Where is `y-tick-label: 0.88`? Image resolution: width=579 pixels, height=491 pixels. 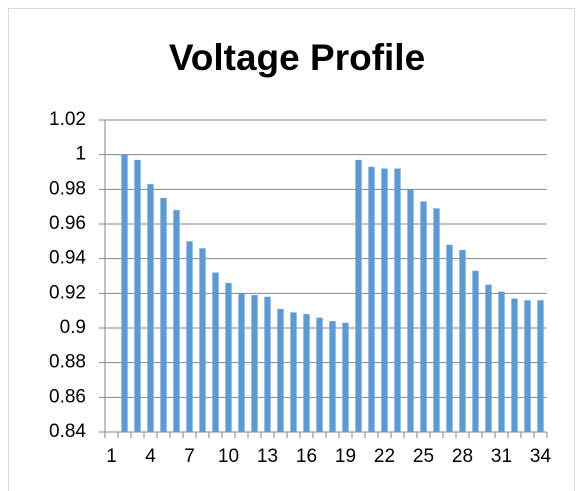 y-tick-label: 0.88 is located at coordinates (67, 362).